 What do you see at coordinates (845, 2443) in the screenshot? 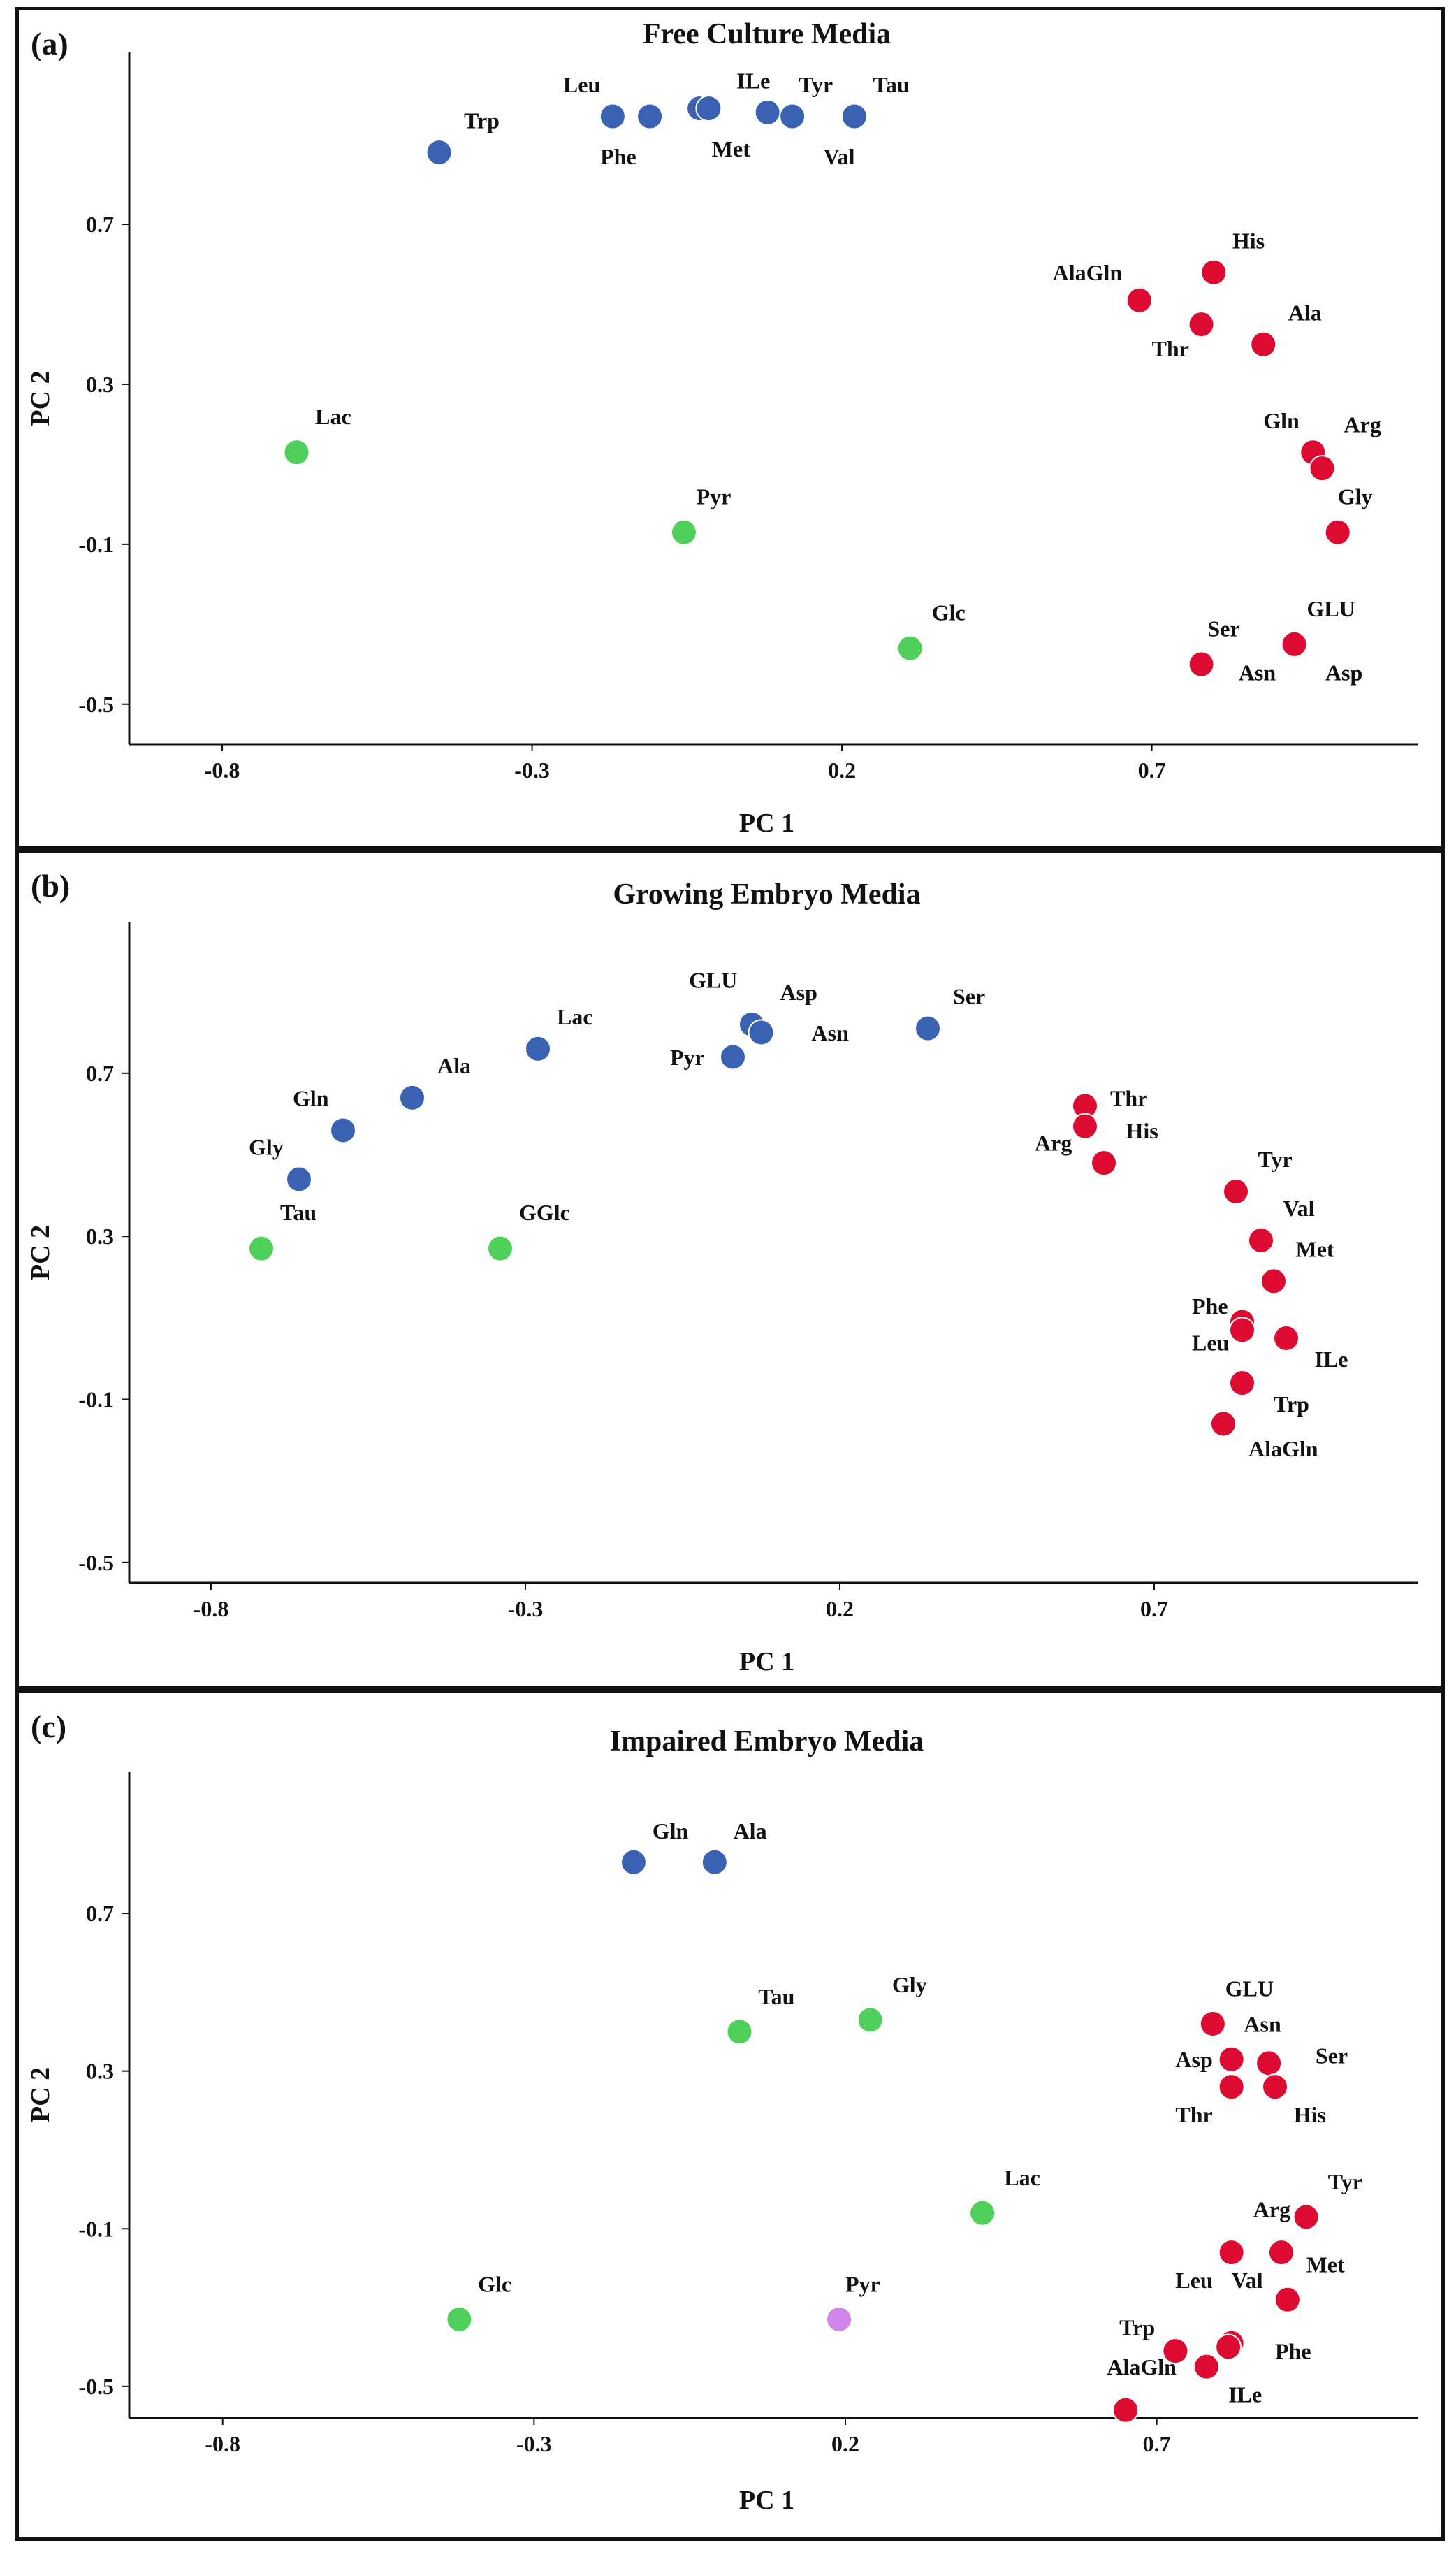
I see `x-tick-label: 0.2` at bounding box center [845, 2443].